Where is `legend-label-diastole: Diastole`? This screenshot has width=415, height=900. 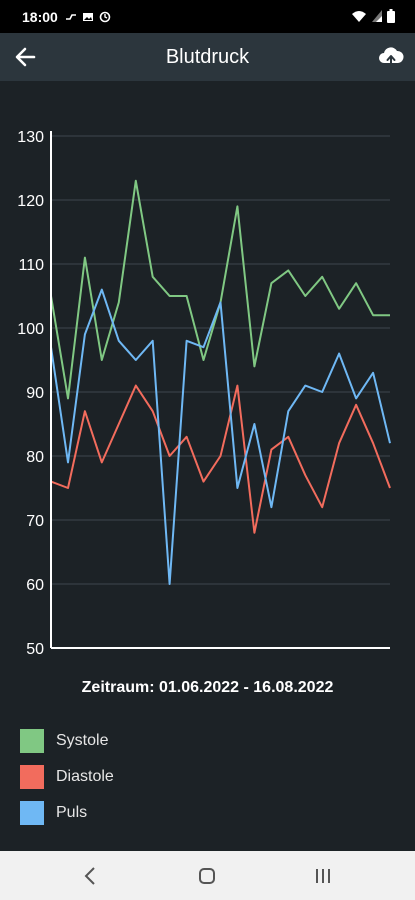 legend-label-diastole: Diastole is located at coordinates (85, 776).